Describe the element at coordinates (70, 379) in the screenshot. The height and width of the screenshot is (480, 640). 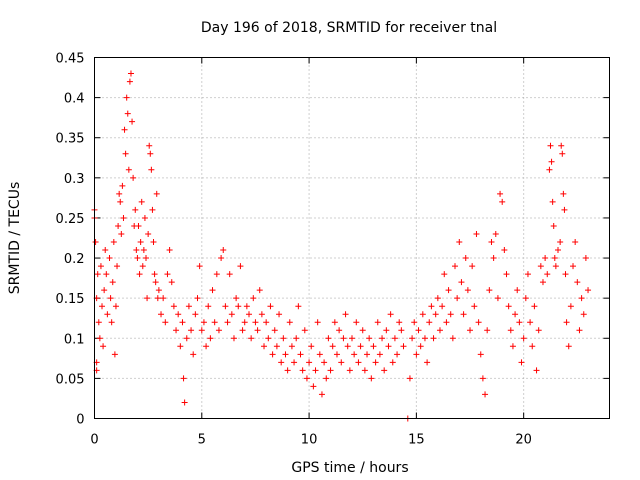
I see `y-tick-label: 0.05` at that location.